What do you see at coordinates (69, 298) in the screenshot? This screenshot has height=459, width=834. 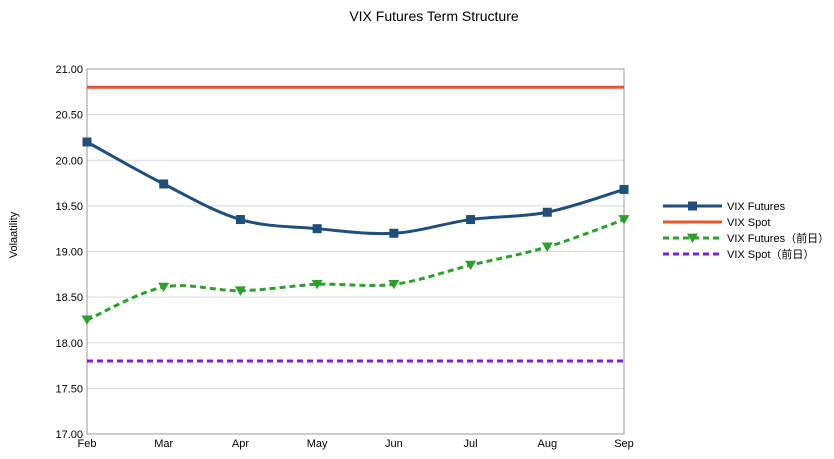 I see `y-tick-label: 18.50` at bounding box center [69, 298].